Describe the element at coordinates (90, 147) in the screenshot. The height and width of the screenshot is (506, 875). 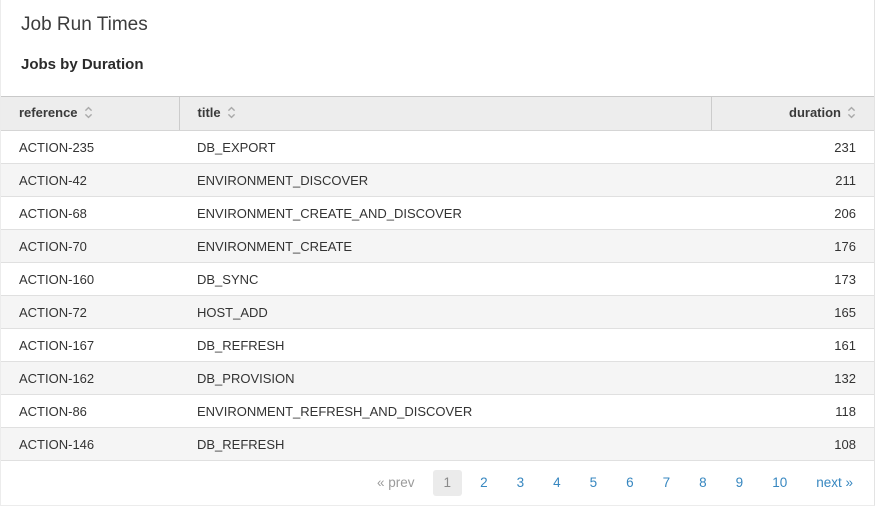
I see `cell-reference: ACTION-235` at that location.